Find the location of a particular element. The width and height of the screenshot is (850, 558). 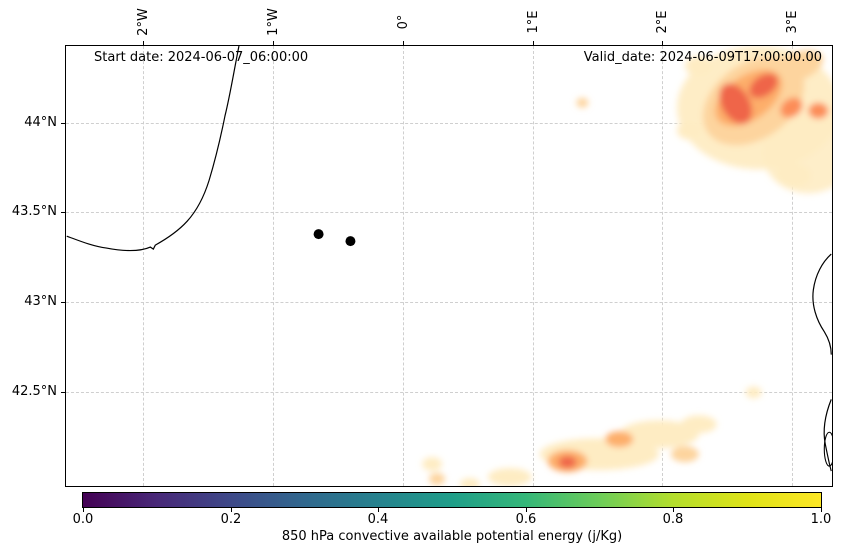

lon-tick-text: 0° is located at coordinates (403, 22).